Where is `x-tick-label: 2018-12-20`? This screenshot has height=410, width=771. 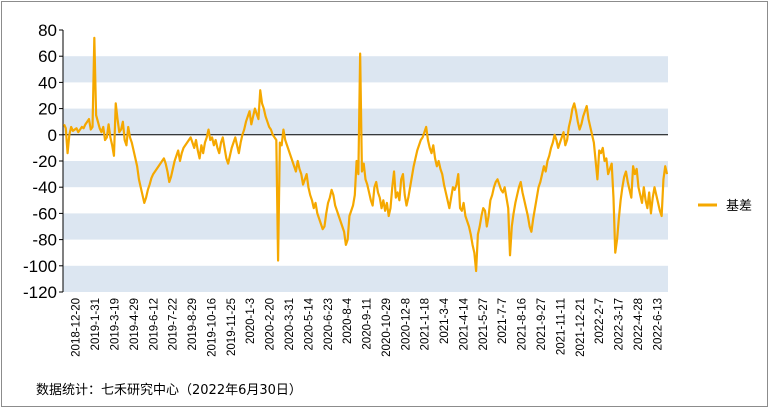
x-tick-label: 2018-12-20 is located at coordinates (77, 327).